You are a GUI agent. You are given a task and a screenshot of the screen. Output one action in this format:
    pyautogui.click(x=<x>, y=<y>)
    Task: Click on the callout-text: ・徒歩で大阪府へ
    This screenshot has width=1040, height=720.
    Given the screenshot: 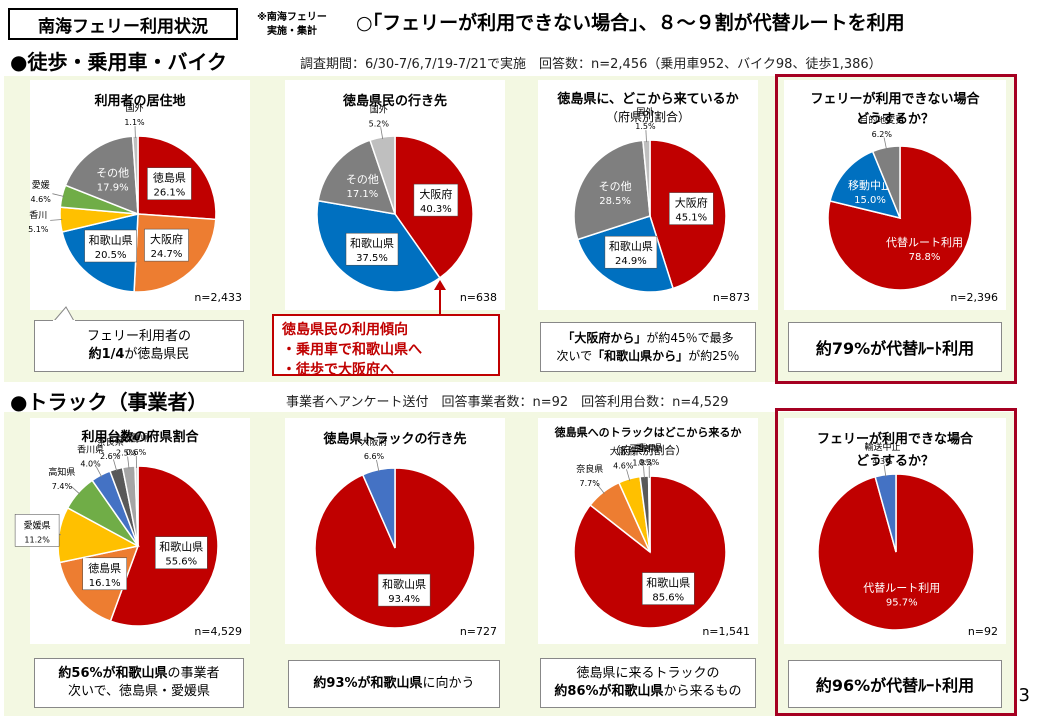 What is the action you would take?
    pyautogui.click(x=338, y=370)
    